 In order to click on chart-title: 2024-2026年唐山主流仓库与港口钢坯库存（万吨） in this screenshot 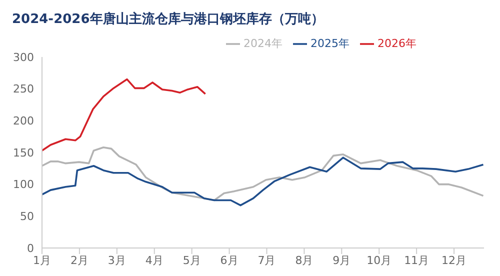, I will do `click(168, 19)`.